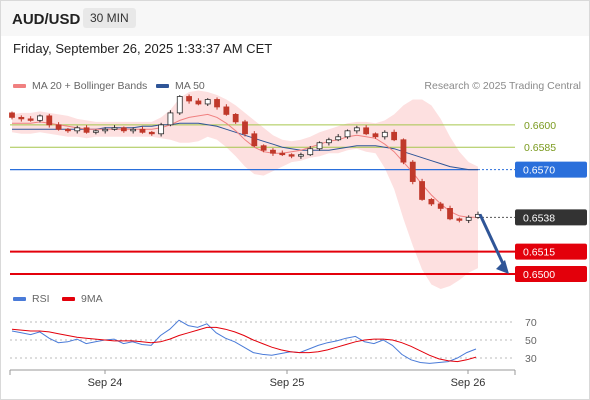 The image size is (590, 400). Describe the element at coordinates (539, 171) in the screenshot. I see `pivot-label: 0.6570` at that location.